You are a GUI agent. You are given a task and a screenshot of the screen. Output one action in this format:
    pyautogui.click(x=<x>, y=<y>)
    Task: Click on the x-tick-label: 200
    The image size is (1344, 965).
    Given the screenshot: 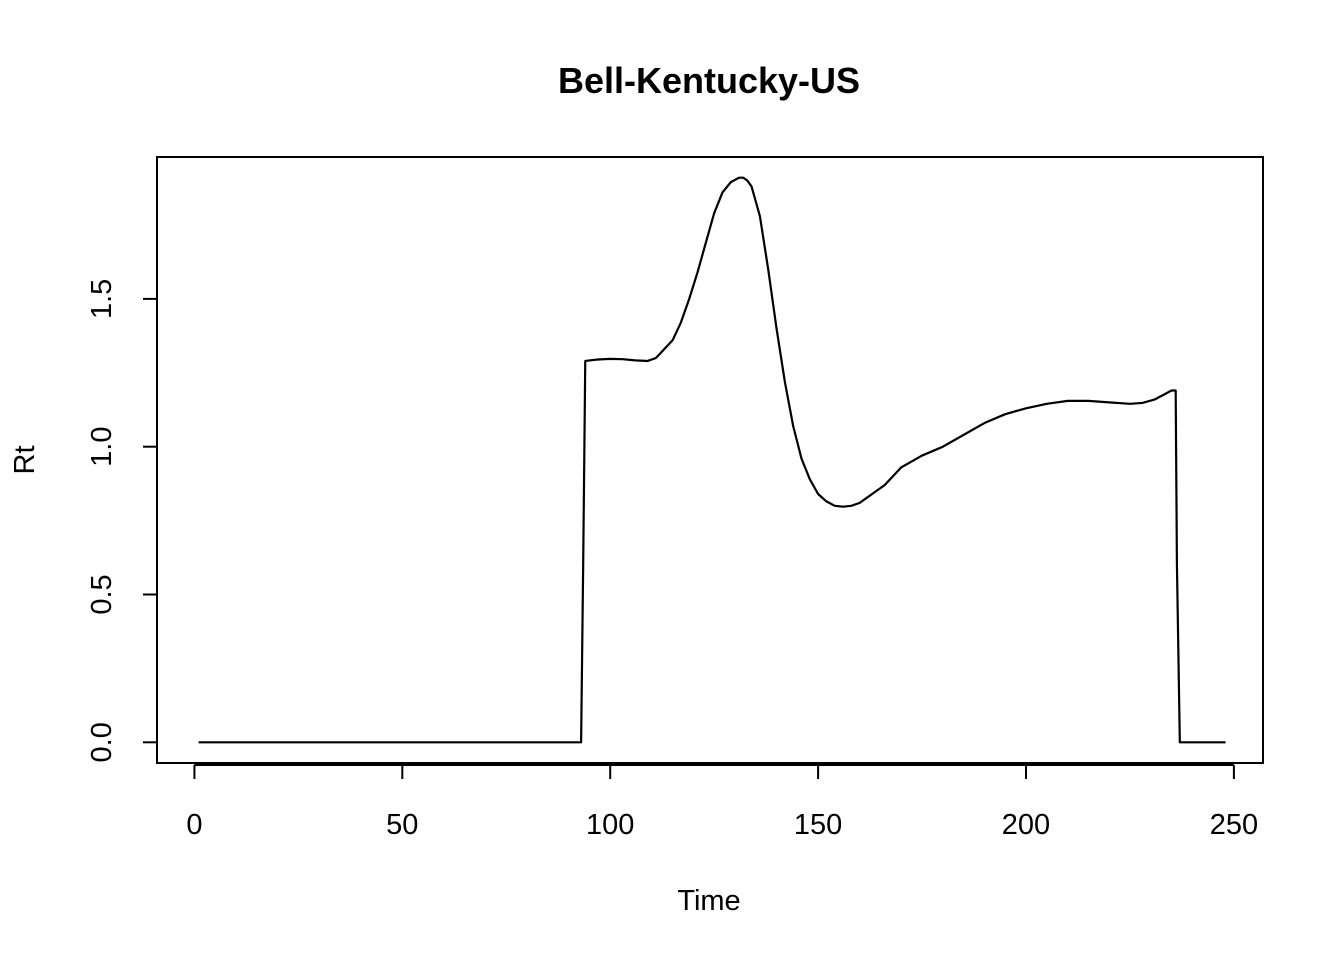 What is the action you would take?
    pyautogui.click(x=1026, y=825)
    